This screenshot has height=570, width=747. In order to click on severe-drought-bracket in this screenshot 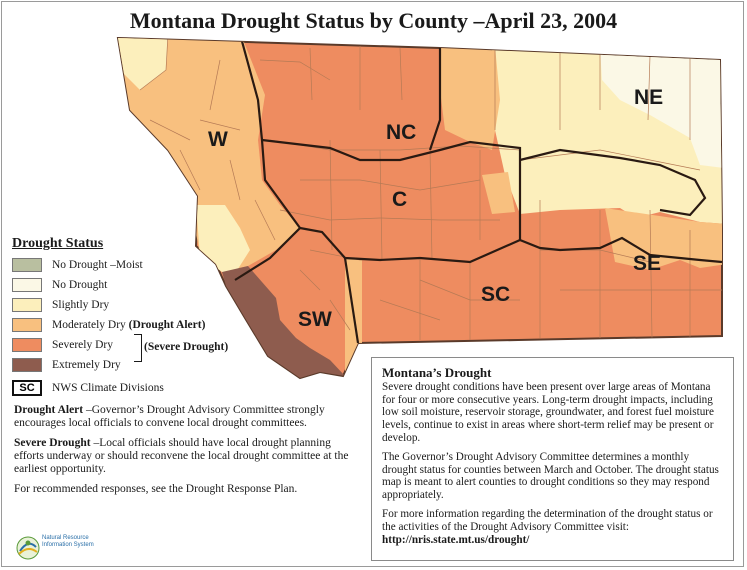, I will do `click(138, 348)`.